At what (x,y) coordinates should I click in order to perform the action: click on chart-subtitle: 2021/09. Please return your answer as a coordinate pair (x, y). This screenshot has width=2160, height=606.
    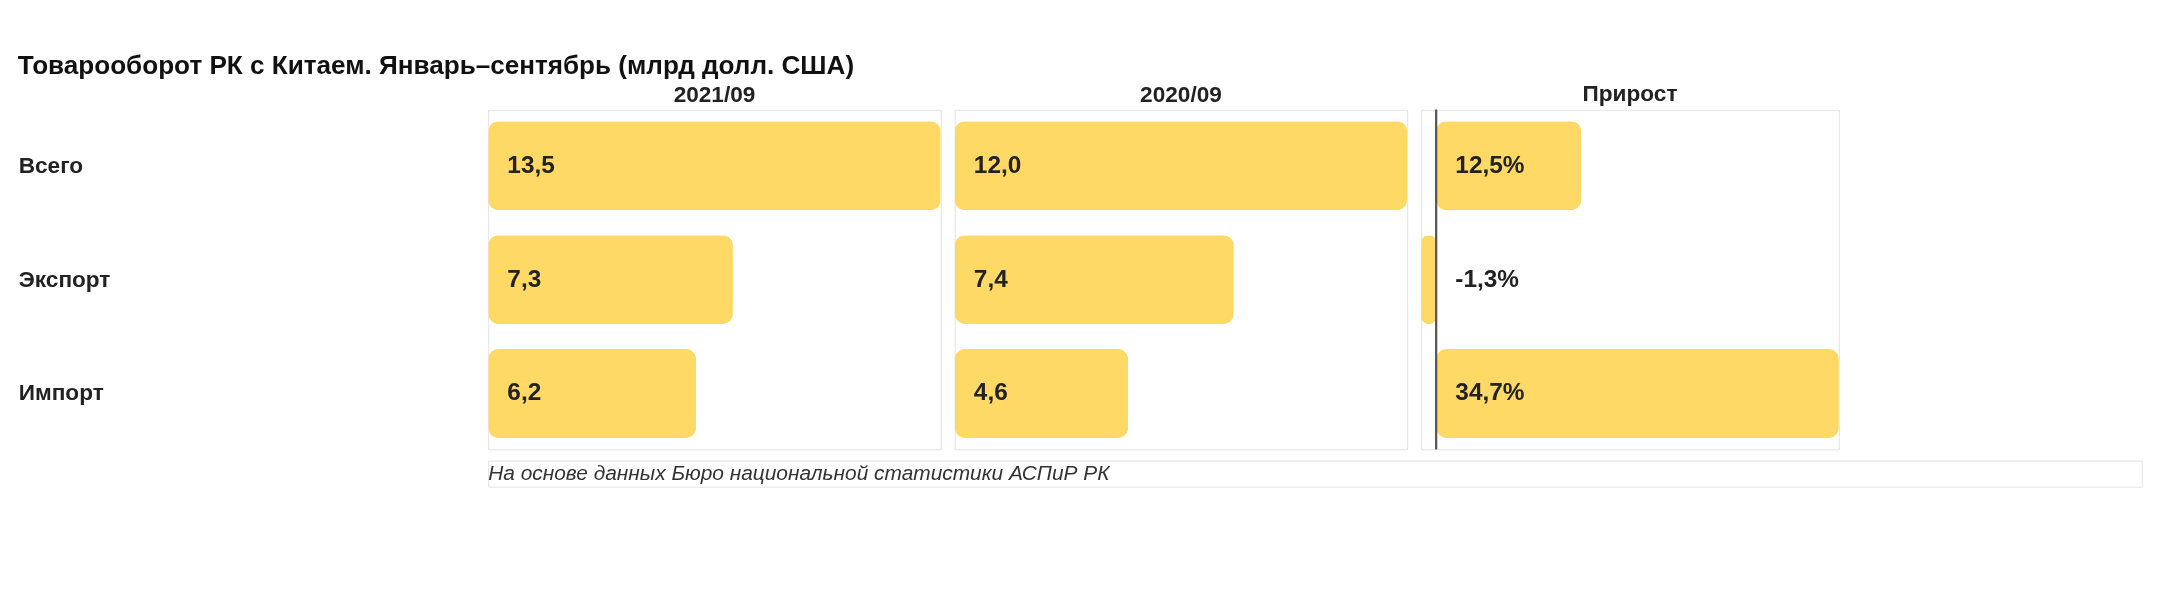
    Looking at the image, I should click on (714, 95).